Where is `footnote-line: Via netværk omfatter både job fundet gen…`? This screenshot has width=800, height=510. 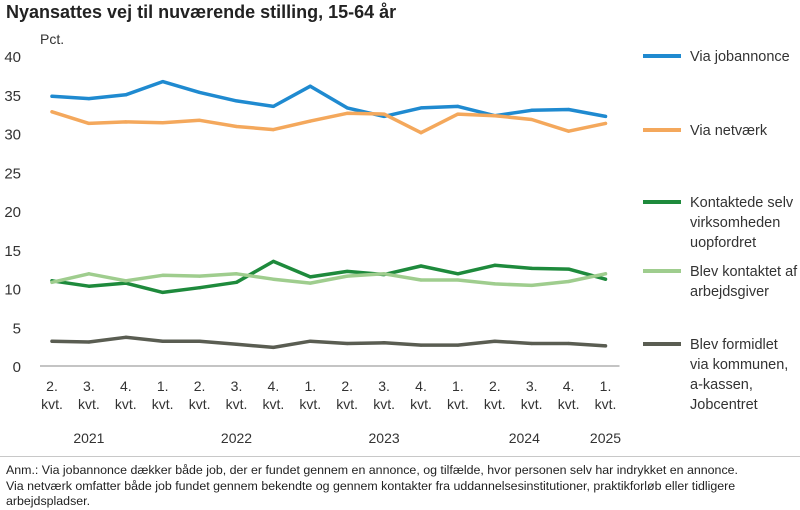
footnote-line: Via netværk omfatter både job fundet gen… is located at coordinates (371, 485).